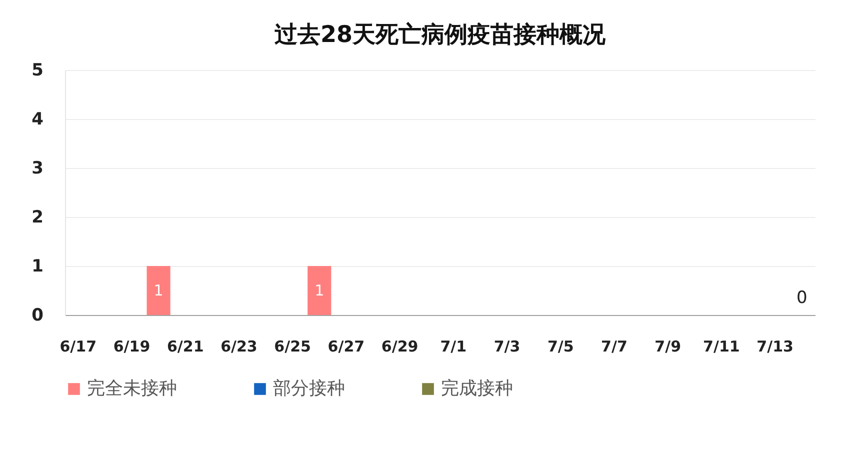  Describe the element at coordinates (560, 347) in the screenshot. I see `x-tick-label: 7/5` at that location.